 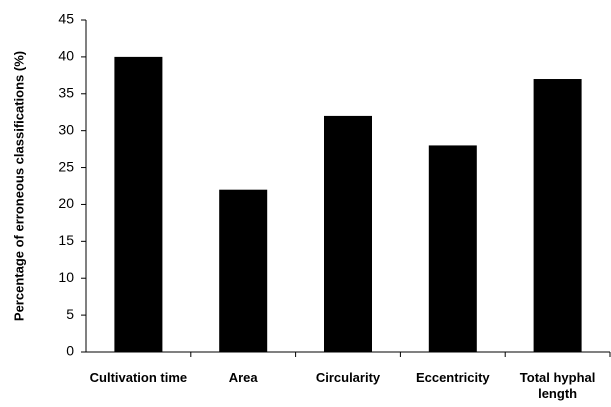 What do you see at coordinates (452, 377) in the screenshot?
I see `x-tick-label: Eccentricity` at bounding box center [452, 377].